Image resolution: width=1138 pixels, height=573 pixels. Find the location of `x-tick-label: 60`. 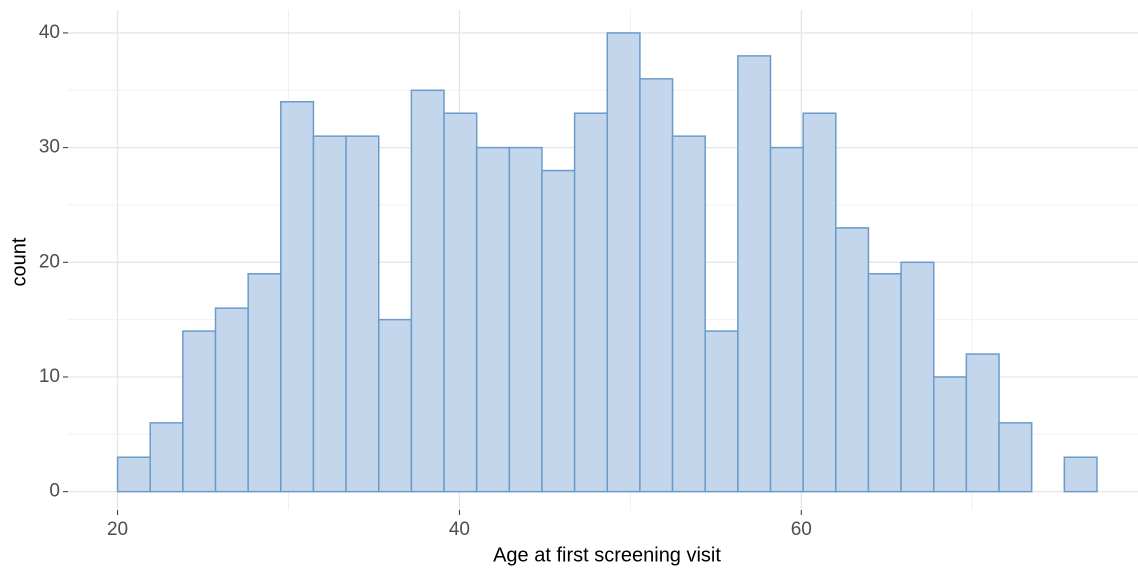

x-tick-label: 60 is located at coordinates (801, 529).